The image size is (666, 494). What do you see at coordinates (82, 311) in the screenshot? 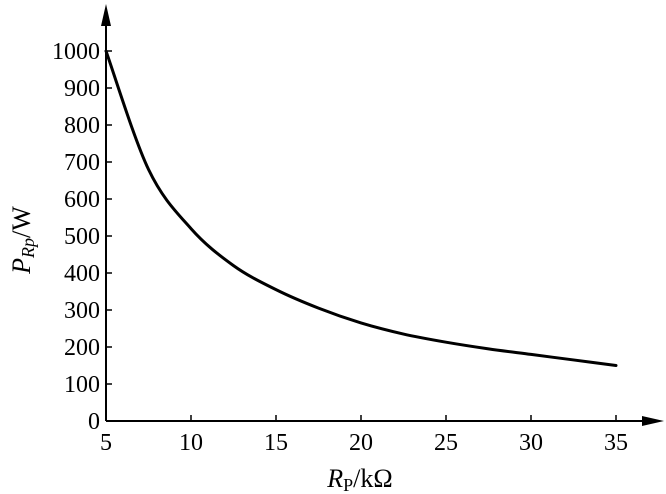
I see `y-tick-label: 300` at bounding box center [82, 311].